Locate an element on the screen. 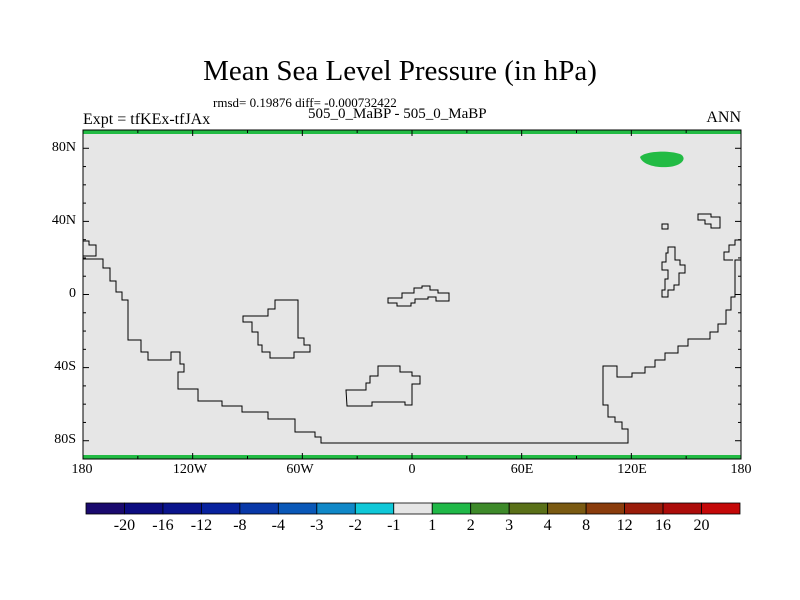 This screenshot has width=800, height=600. colorbar is located at coordinates (413, 508).